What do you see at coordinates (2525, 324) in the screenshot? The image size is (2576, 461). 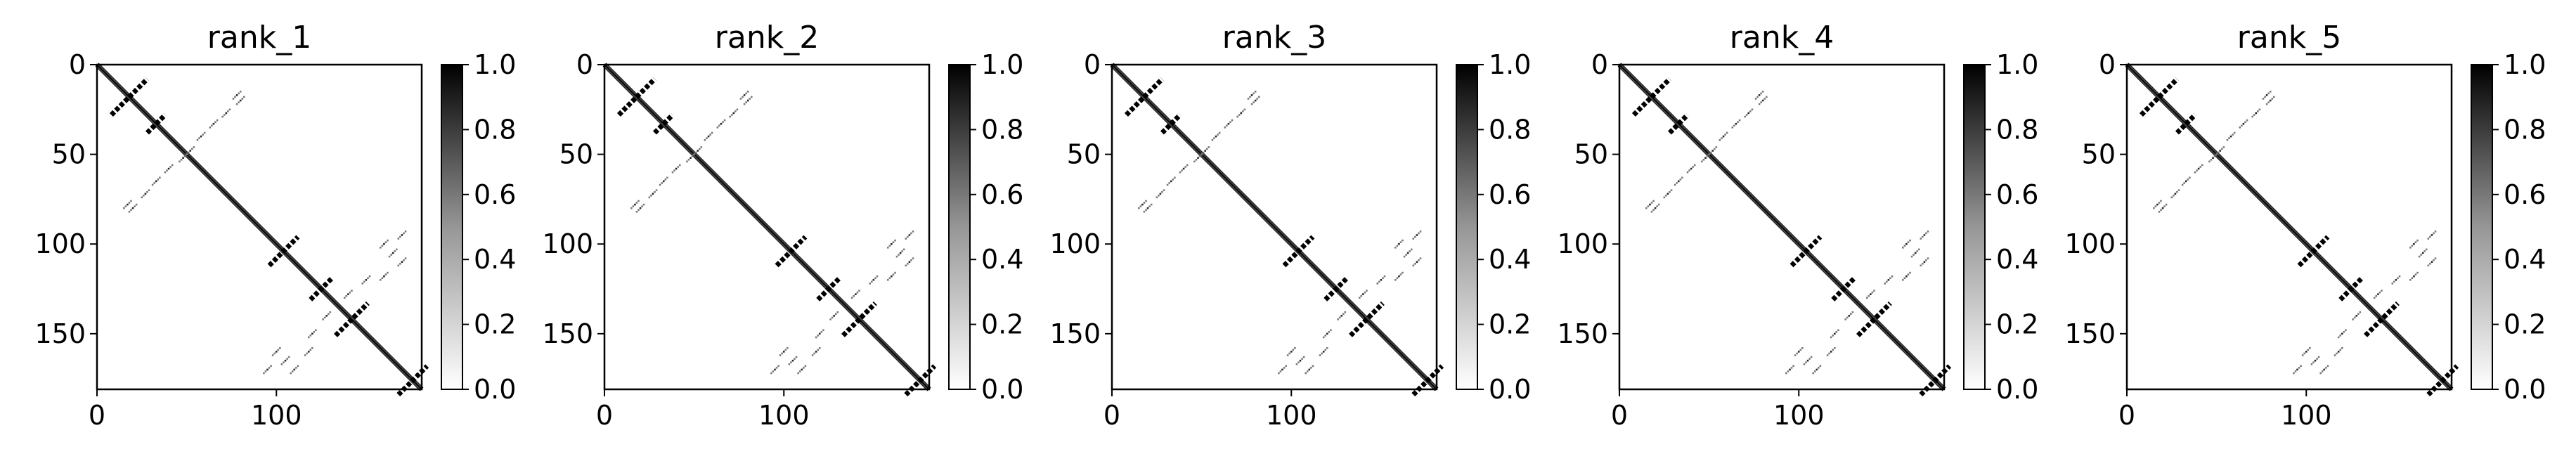 I see `colorbar-tick-label: 0.2` at bounding box center [2525, 324].